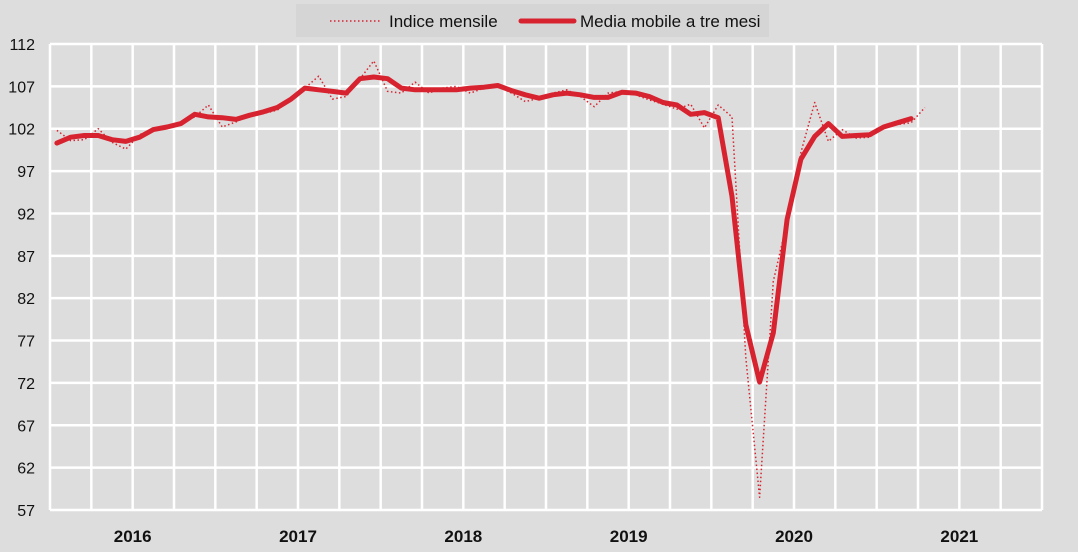  What do you see at coordinates (26, 384) in the screenshot?
I see `y-tick-label: 72` at bounding box center [26, 384].